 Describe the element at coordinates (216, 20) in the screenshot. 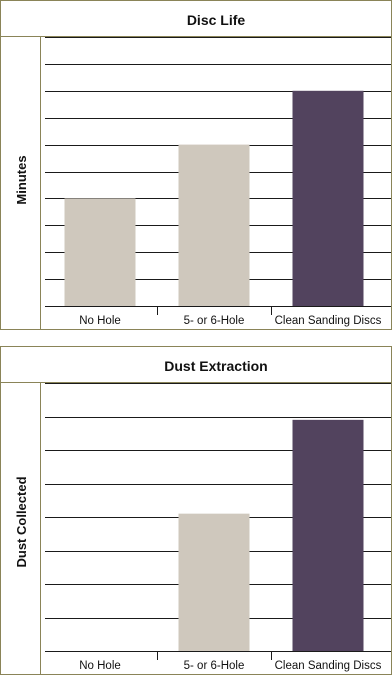

I see `chart-title: Disc Life` at that location.